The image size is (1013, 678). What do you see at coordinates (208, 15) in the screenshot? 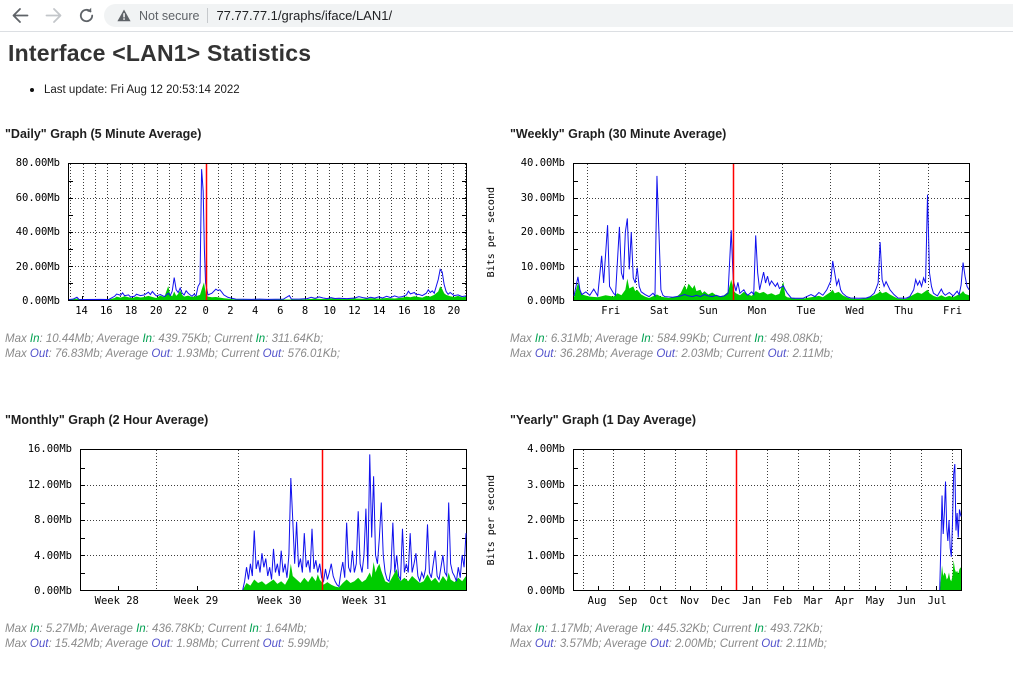
I see `address-bar-divider` at bounding box center [208, 15].